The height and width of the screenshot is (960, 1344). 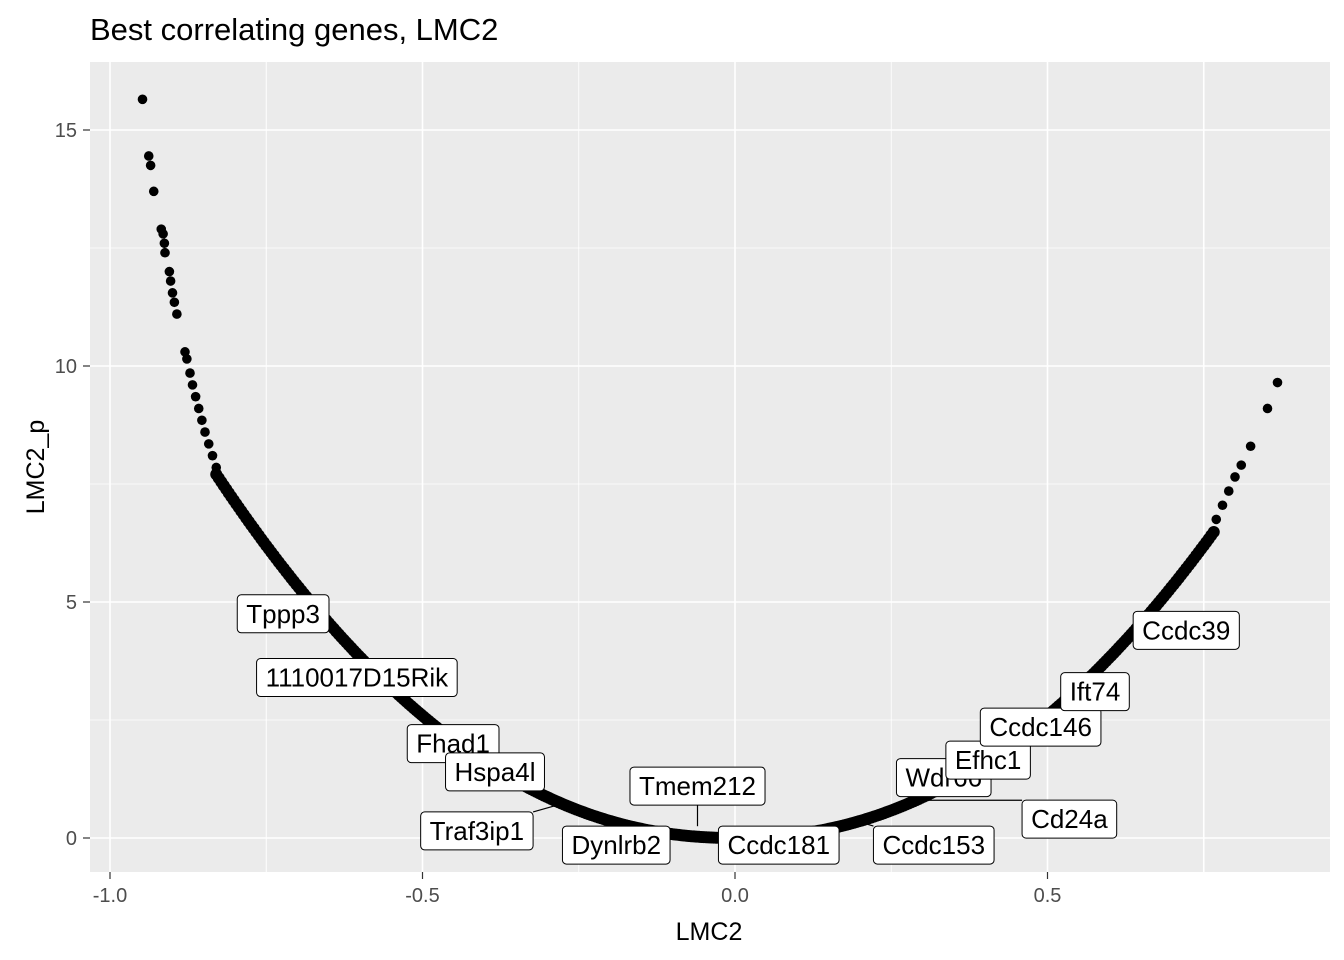 I want to click on label-leader-lines, so click(x=777, y=813).